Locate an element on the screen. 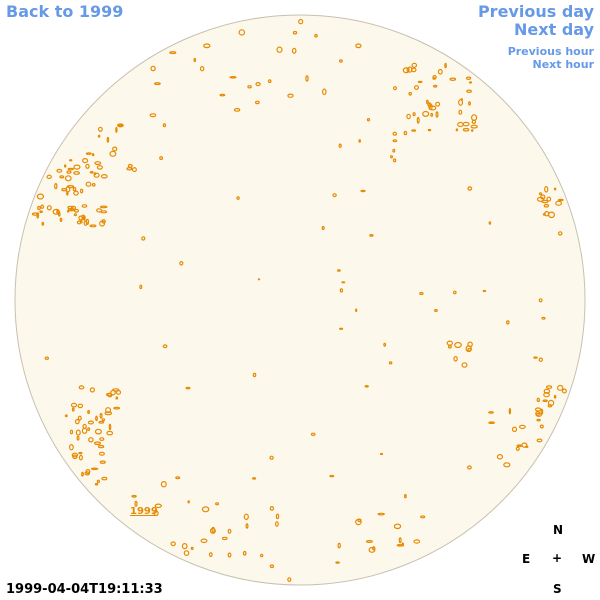  next-day-link: Next day is located at coordinates (554, 29).